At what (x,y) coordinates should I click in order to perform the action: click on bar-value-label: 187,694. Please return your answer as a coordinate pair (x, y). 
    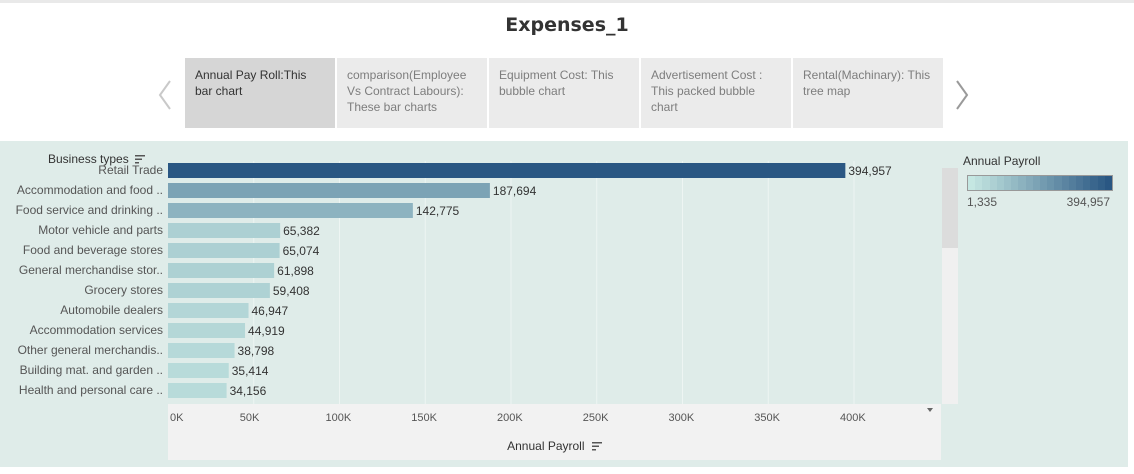
    Looking at the image, I should click on (515, 191).